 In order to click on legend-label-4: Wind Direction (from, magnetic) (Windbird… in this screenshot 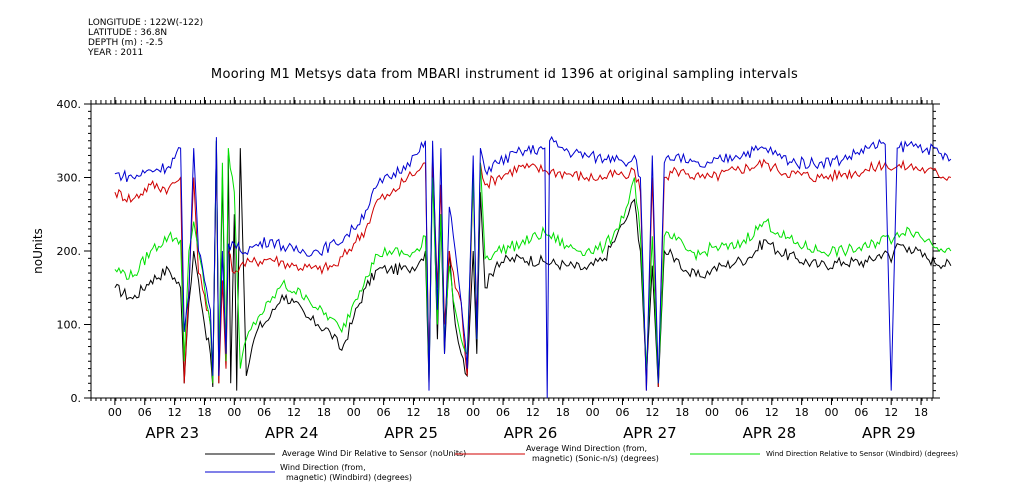, I will do `click(346, 472)`.